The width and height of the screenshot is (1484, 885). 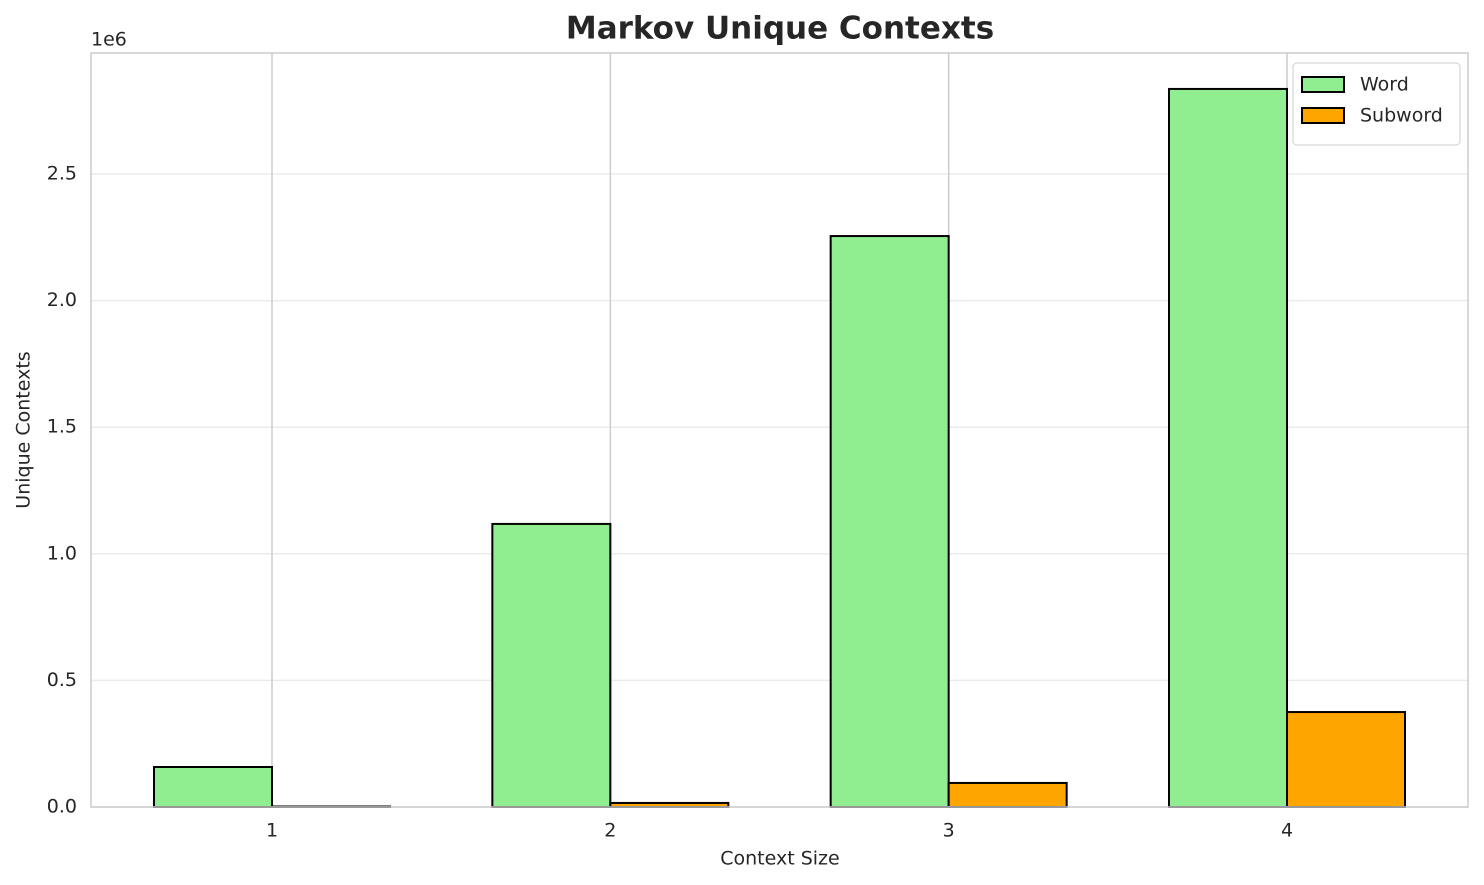 I want to click on y-tick-label: 2.0, so click(x=62, y=300).